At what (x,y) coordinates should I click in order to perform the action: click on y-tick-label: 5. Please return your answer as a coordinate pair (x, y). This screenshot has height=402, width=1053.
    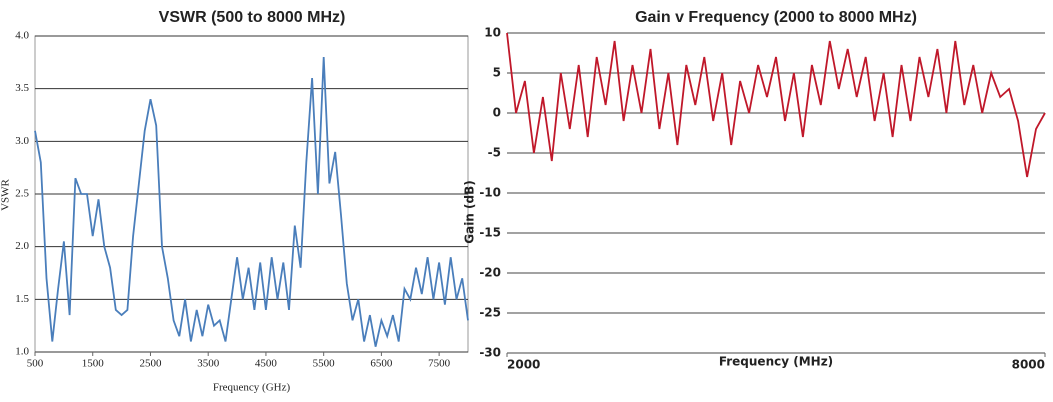
    Looking at the image, I should click on (497, 73).